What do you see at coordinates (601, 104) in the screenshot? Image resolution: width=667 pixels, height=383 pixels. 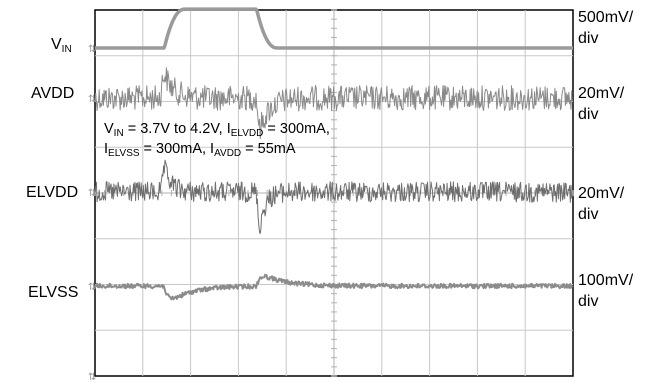 I see `scale-avdd: 20mV/div` at bounding box center [601, 104].